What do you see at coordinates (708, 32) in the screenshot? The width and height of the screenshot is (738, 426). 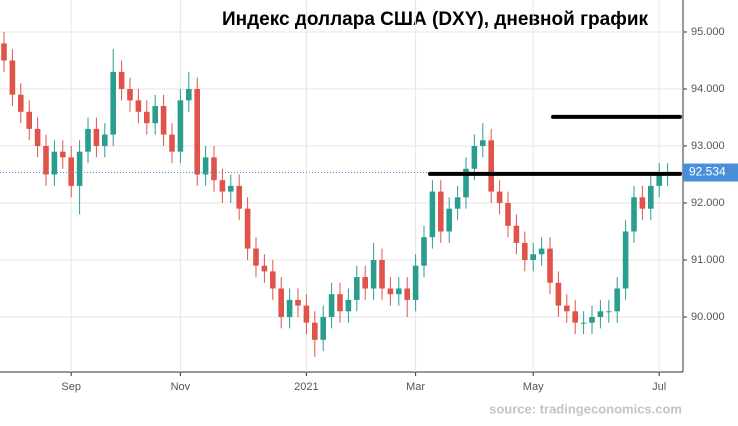 I see `y-tick-label: 95.000` at bounding box center [708, 32].